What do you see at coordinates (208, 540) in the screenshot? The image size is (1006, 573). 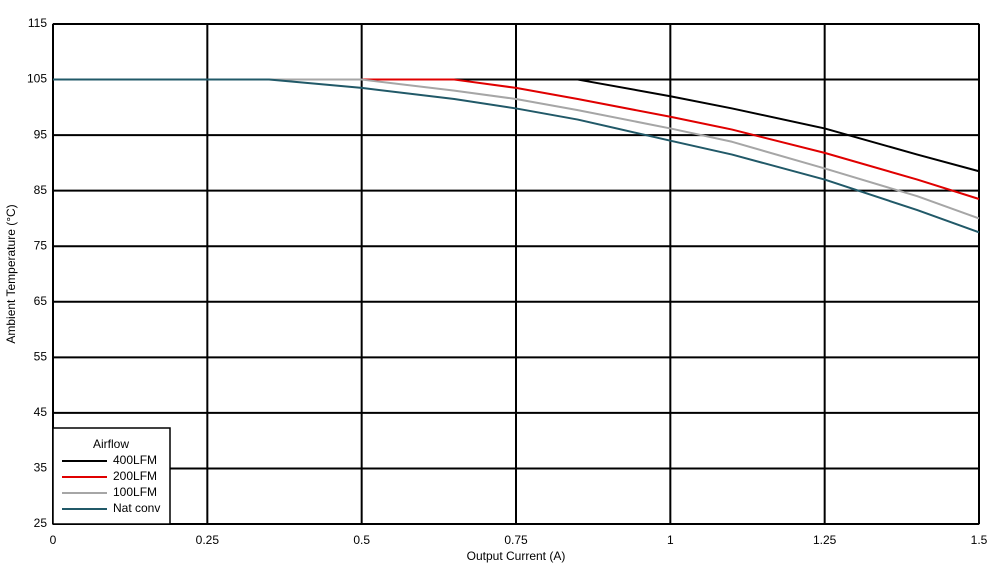 I see `x-tick-label: 0.25` at bounding box center [208, 540].